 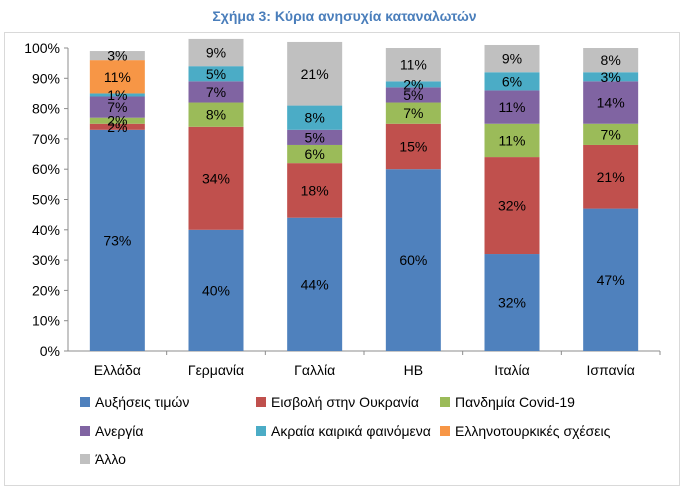 I want to click on chart-title: Σχήμα 3: Κύρια ανησυχία καταναλωτών, so click(x=344, y=16).